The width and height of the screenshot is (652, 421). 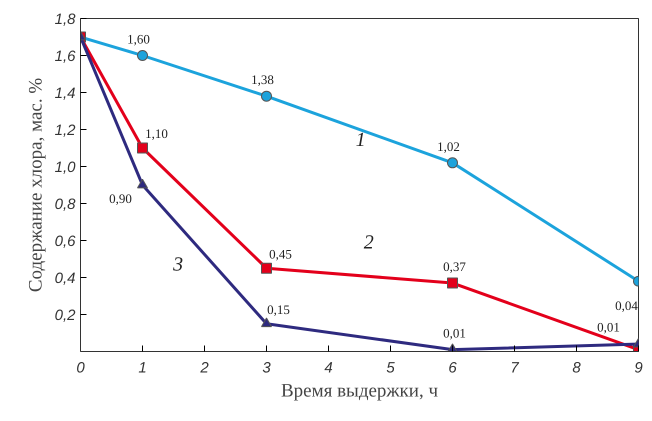 What do you see at coordinates (391, 368) in the screenshot?
I see `x-tick-label: 5` at bounding box center [391, 368].